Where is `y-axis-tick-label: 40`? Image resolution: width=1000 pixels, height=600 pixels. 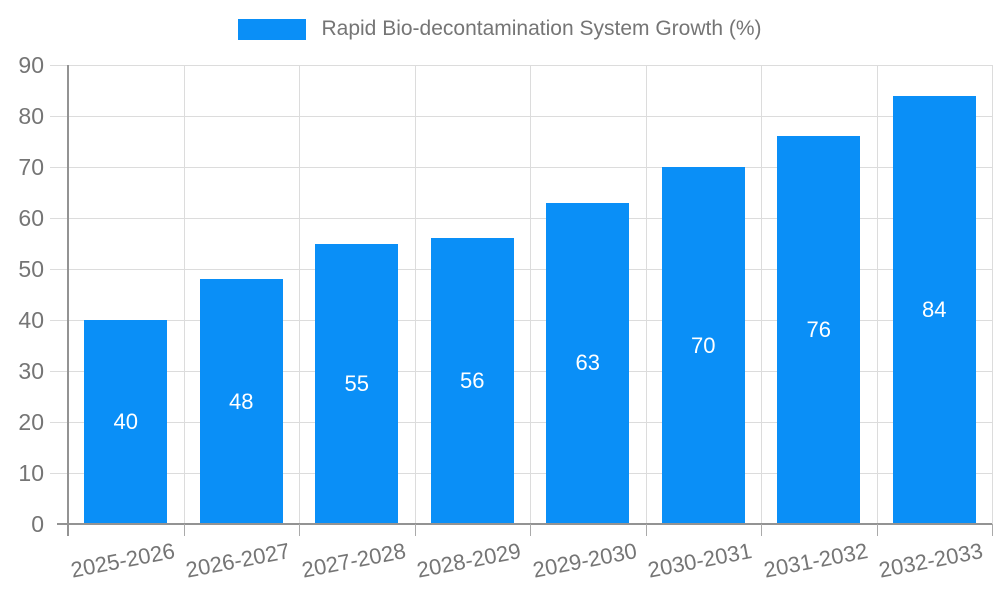 y-axis-tick-label: 40 is located at coordinates (31, 320).